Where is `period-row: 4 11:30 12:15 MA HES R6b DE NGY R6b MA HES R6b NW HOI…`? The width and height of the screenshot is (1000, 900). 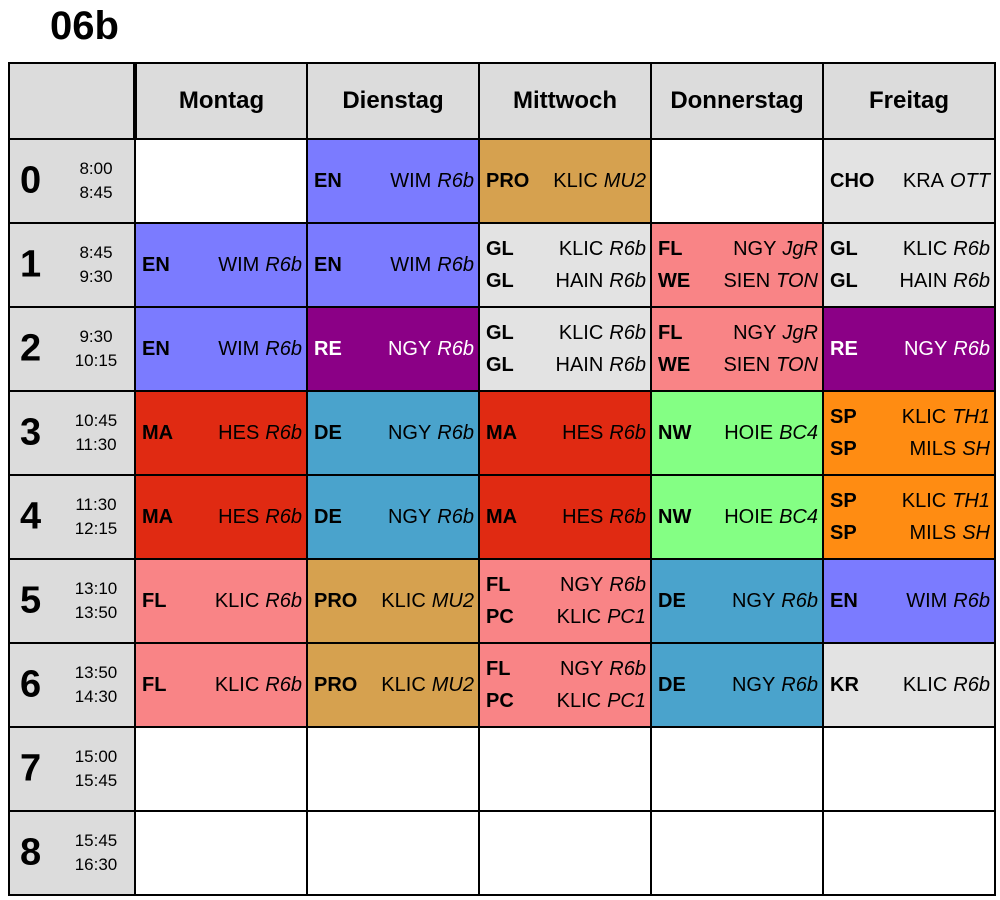
period-row: 4 11:30 12:15 MA HES R6b DE NGY R6b MA HES R6b NW HOI… is located at coordinates (502, 517).